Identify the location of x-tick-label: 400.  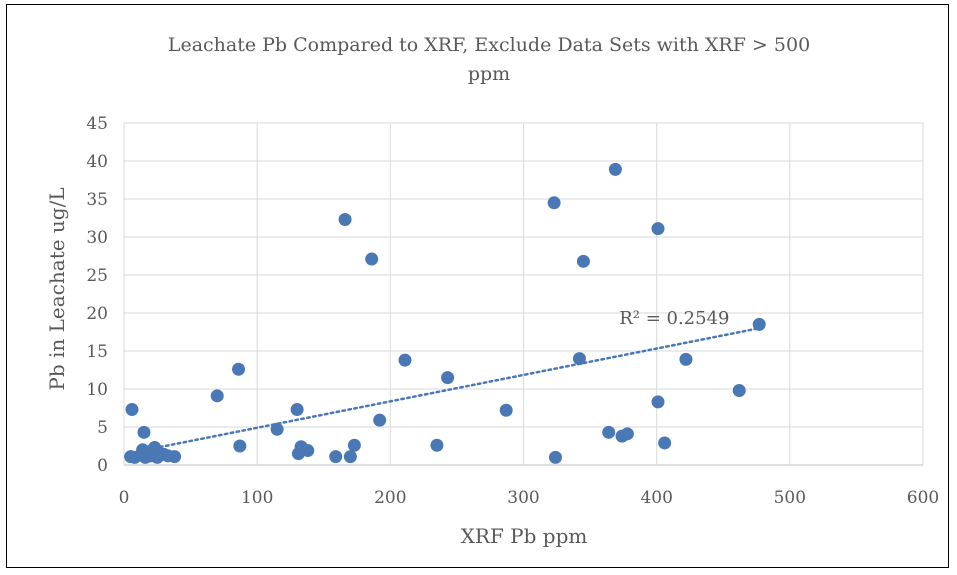
(656, 498).